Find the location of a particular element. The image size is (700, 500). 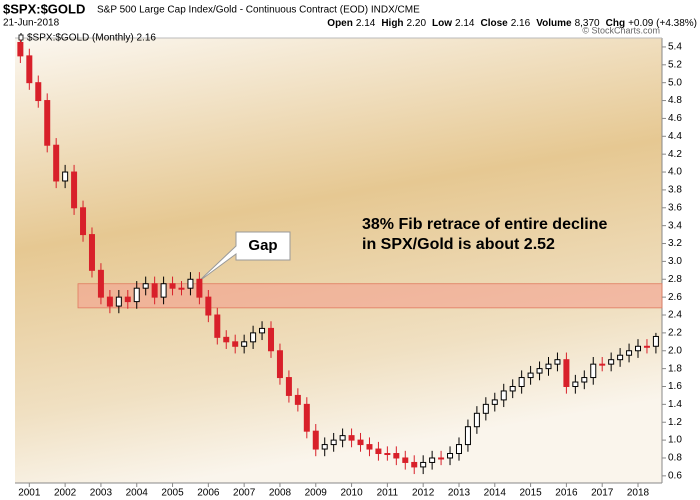

y-tick-label: 3.0 is located at coordinates (675, 261).